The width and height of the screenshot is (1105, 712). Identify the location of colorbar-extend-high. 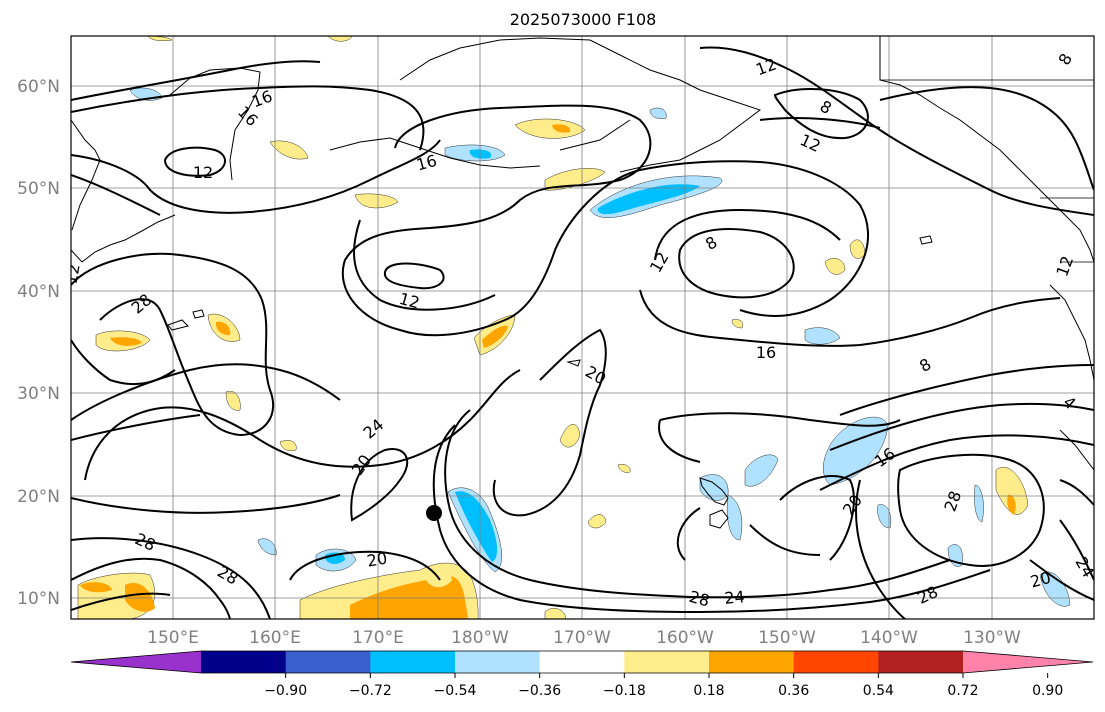
(1028, 662).